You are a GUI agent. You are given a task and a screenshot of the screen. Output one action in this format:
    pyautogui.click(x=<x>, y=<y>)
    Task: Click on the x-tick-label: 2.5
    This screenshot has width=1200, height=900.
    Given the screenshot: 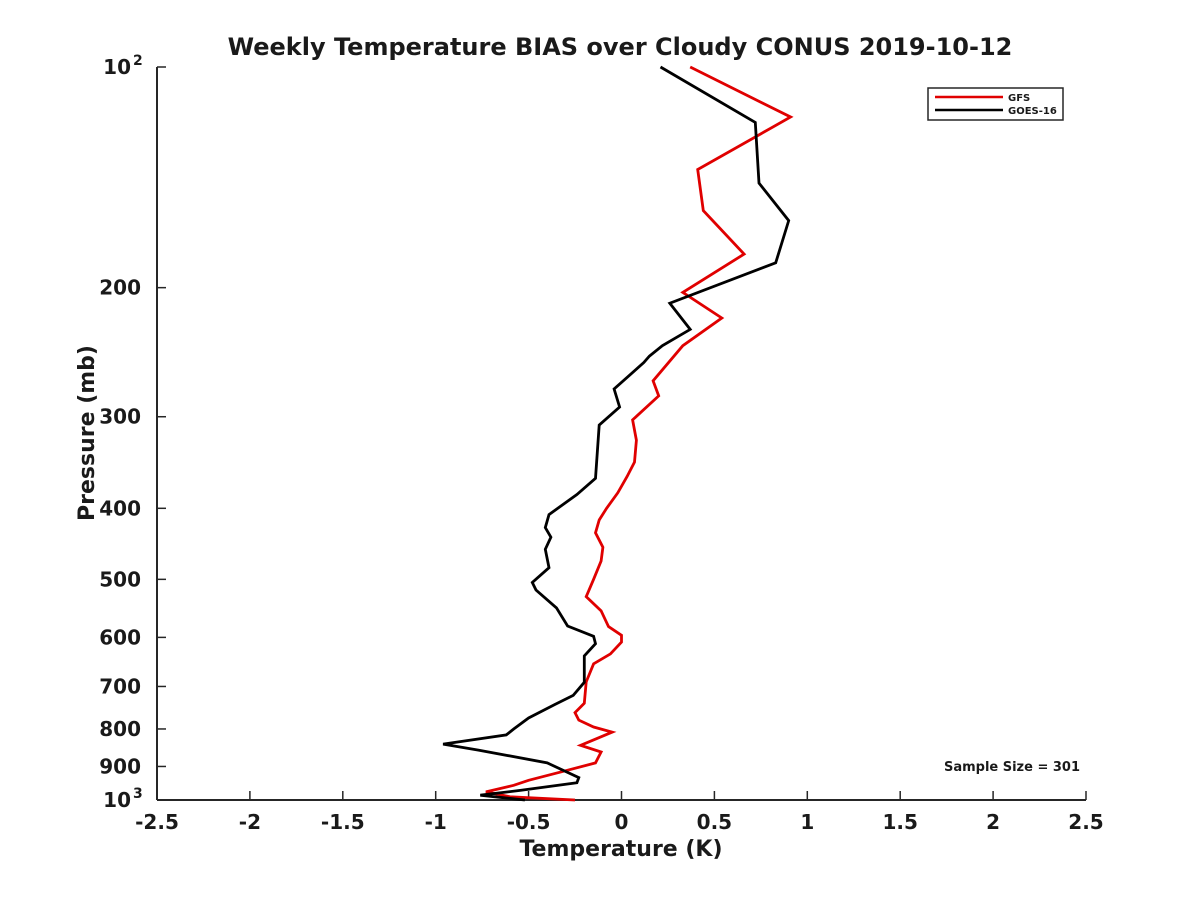 What is the action you would take?
    pyautogui.click(x=1085, y=822)
    